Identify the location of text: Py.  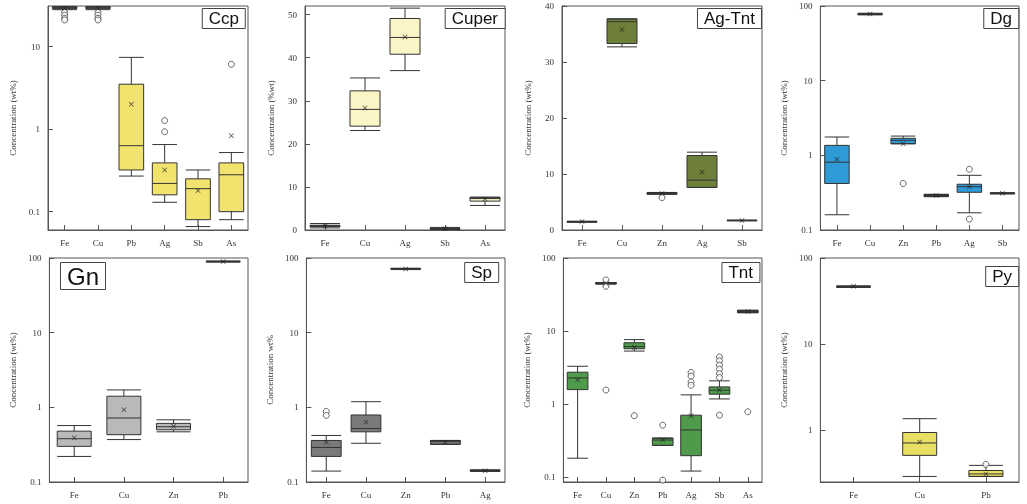
(1002, 276).